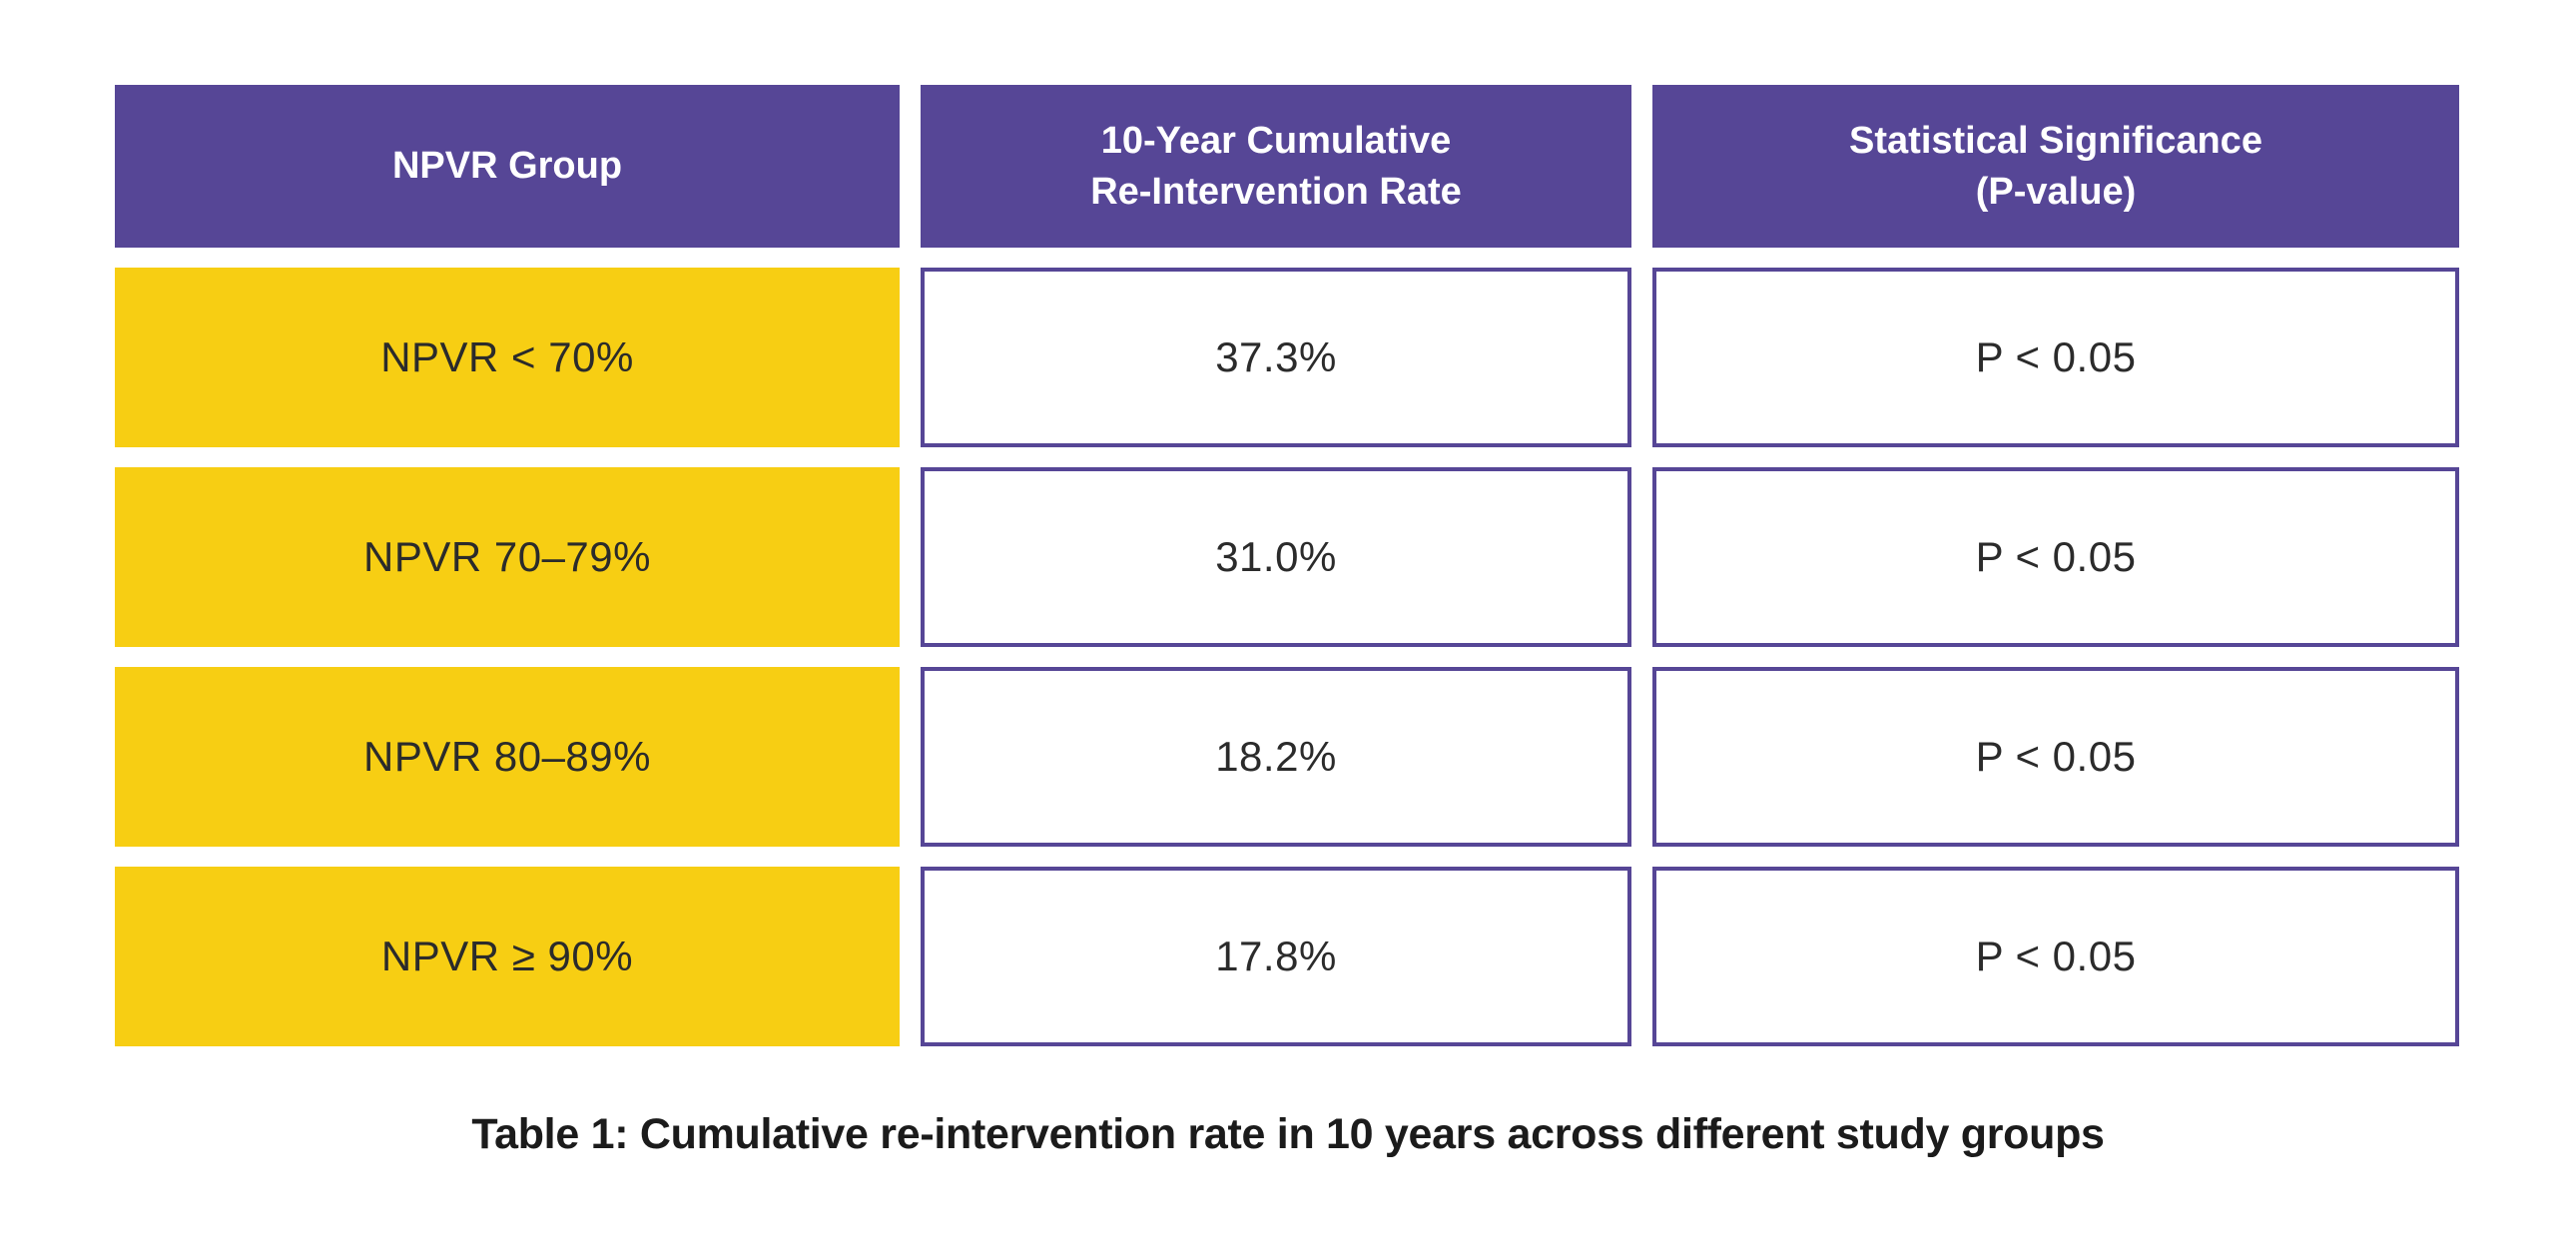 This screenshot has width=2576, height=1256. I want to click on table-row-1-rate-cell: 37.3%, so click(1276, 357).